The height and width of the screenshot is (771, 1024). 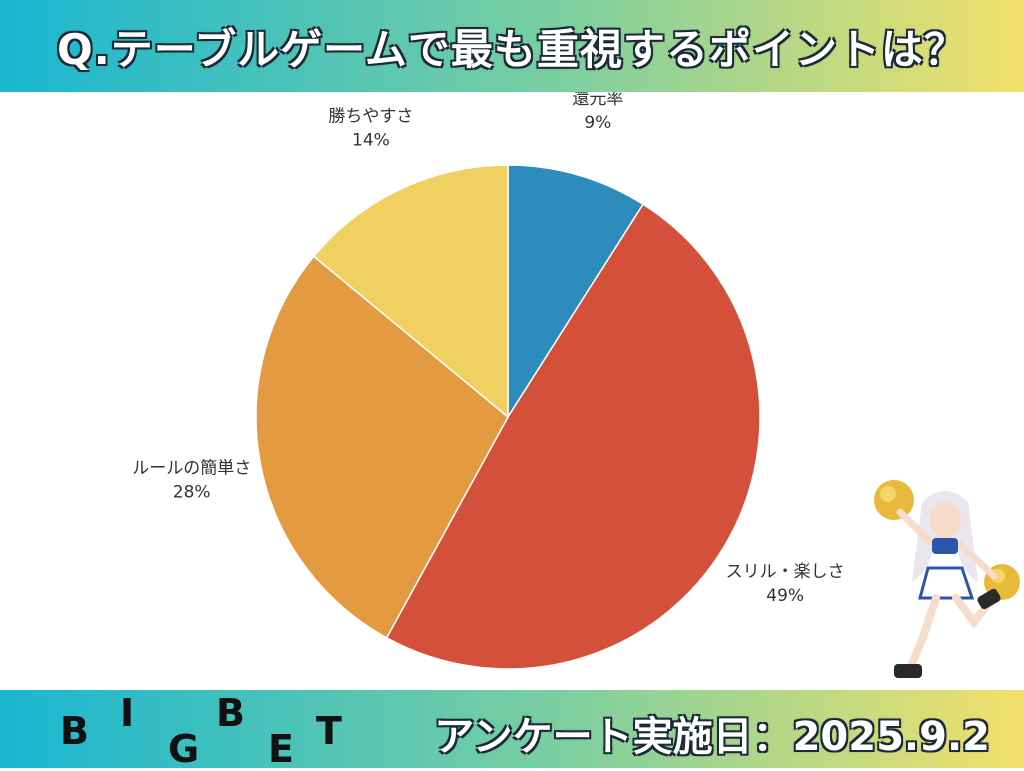 I want to click on footer-banner: B I G B E T アンケート実施日：2025.9.2, so click(x=512, y=729).